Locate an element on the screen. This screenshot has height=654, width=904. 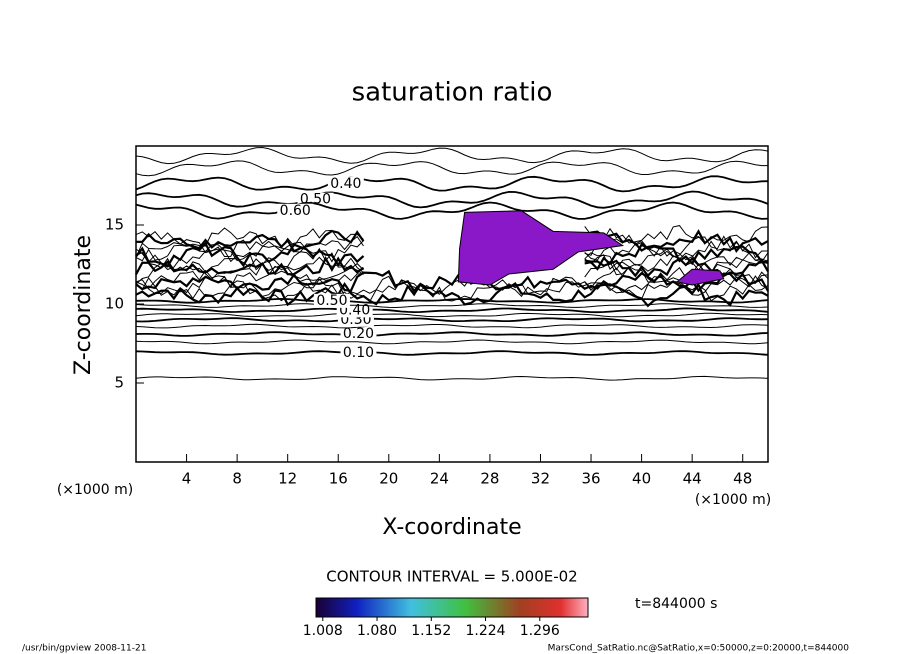
colorbar is located at coordinates (452, 607).